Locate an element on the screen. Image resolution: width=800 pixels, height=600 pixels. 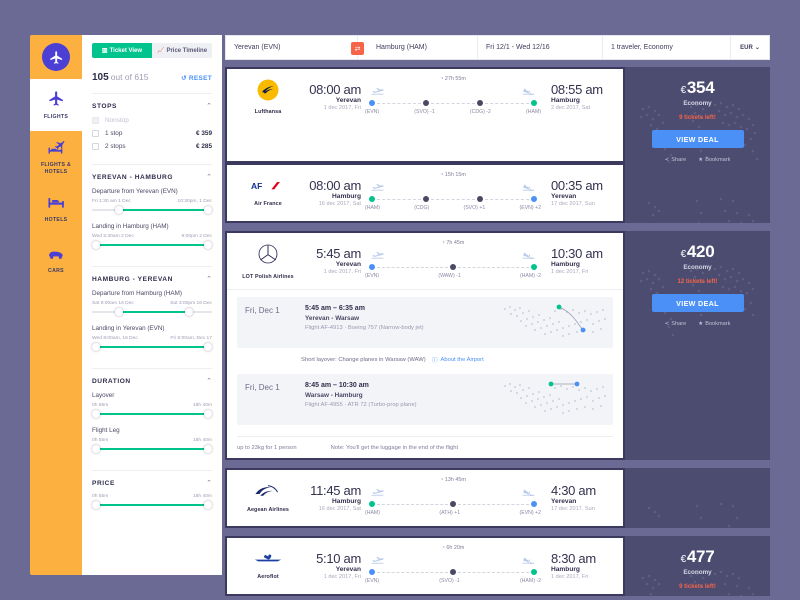
airline-block: Aeroflot is located at coordinates (268, 566).